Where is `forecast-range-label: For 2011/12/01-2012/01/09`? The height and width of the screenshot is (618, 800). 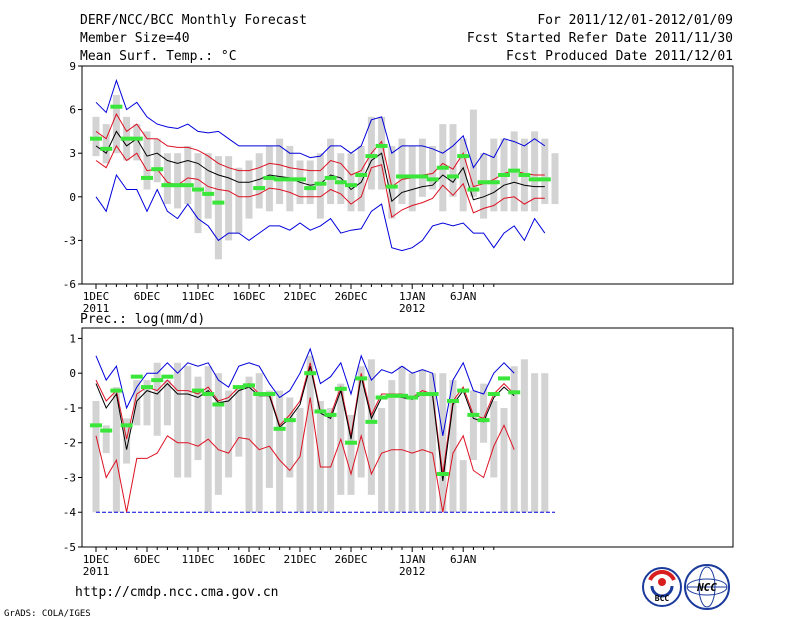 forecast-range-label: For 2011/12/01-2012/01/09 is located at coordinates (635, 20).